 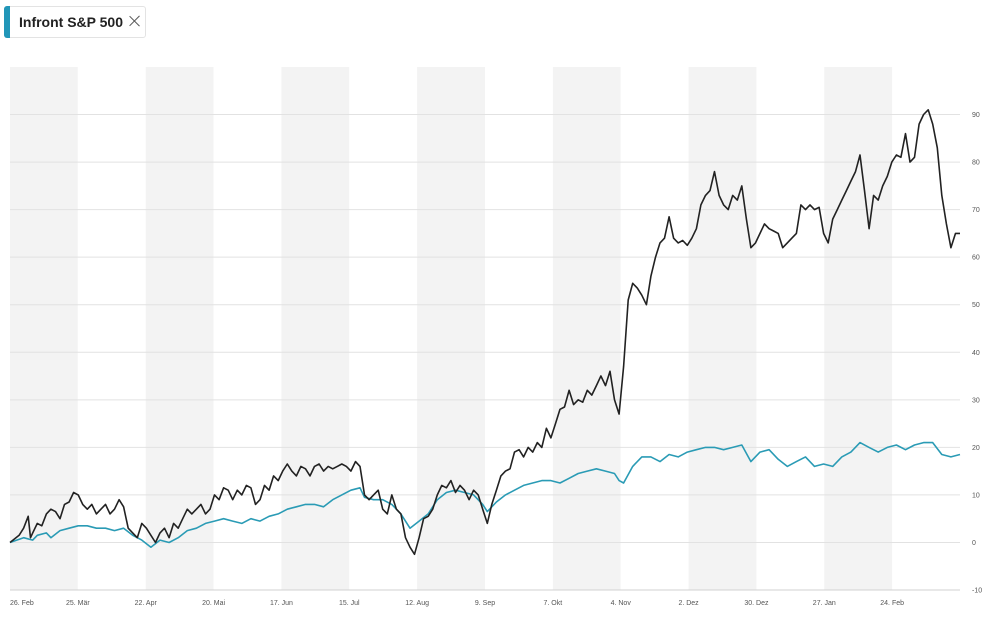 What do you see at coordinates (976, 258) in the screenshot?
I see `y-tick-label: 60` at bounding box center [976, 258].